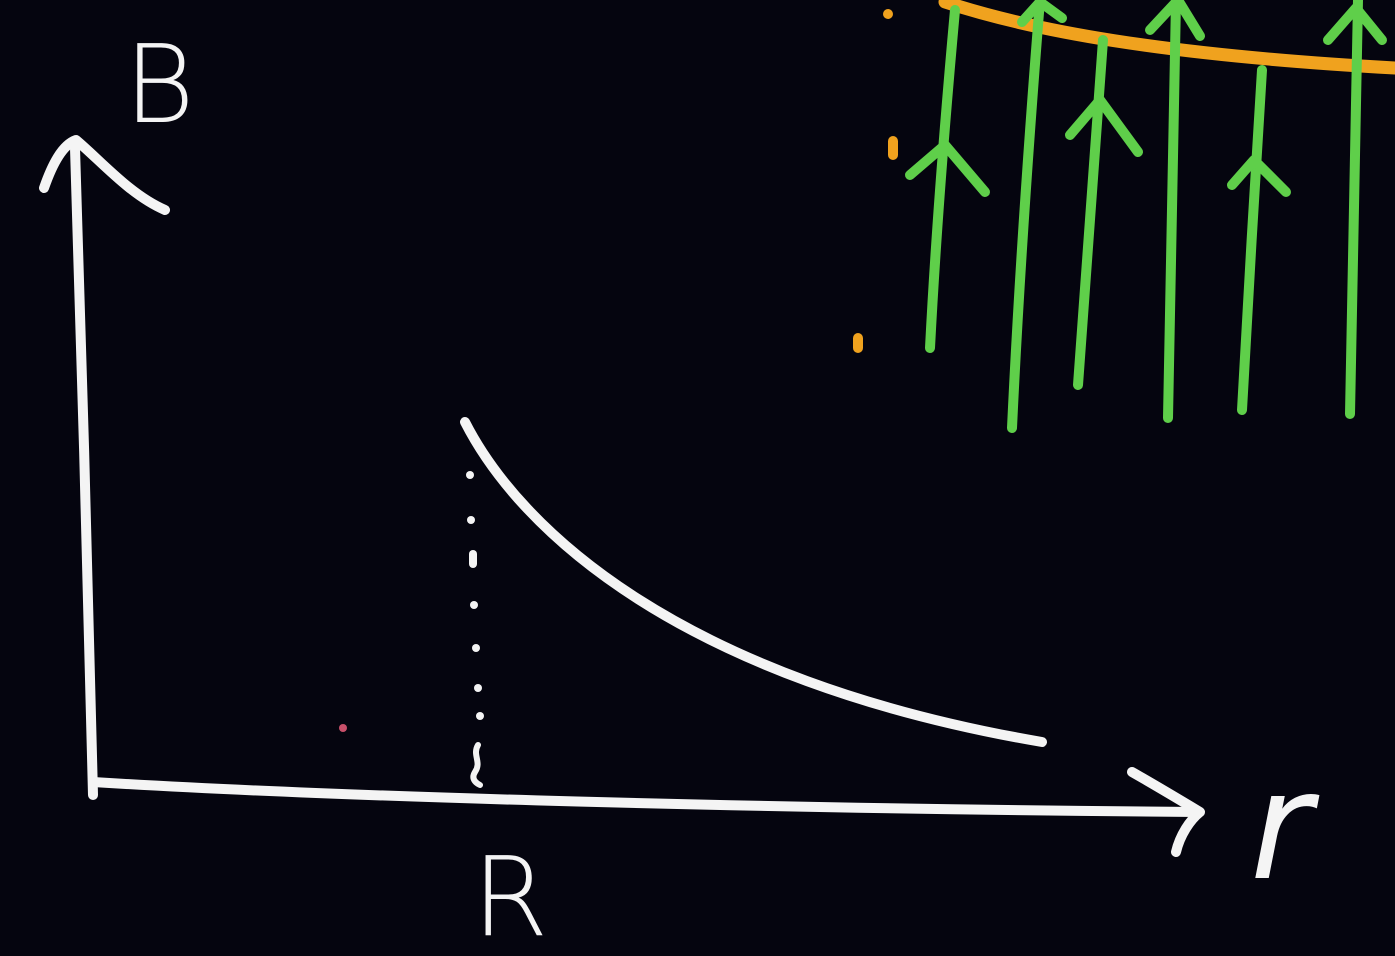 Image resolution: width=1395 pixels, height=956 pixels. I want to click on stray-dot, so click(343, 728).